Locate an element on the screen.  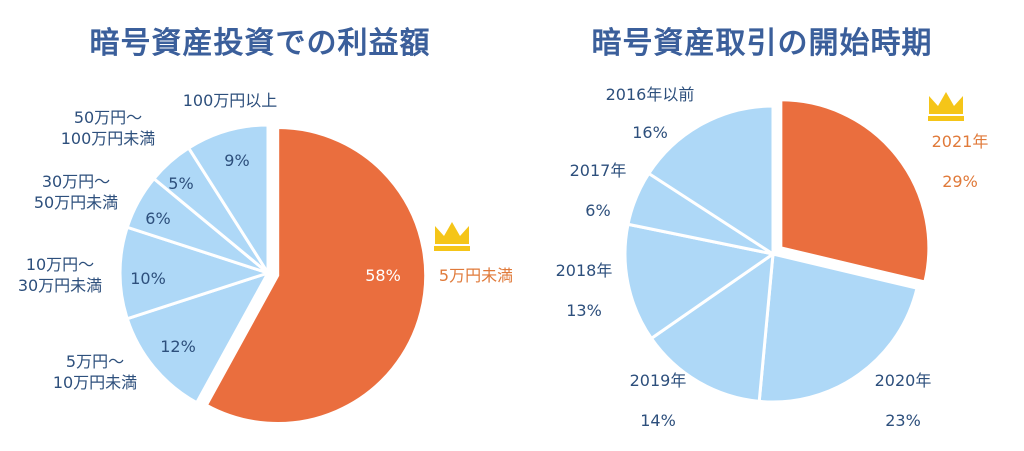
chart-title-start-period: 暗号資産取引の開始時期 is located at coordinates (762, 43).